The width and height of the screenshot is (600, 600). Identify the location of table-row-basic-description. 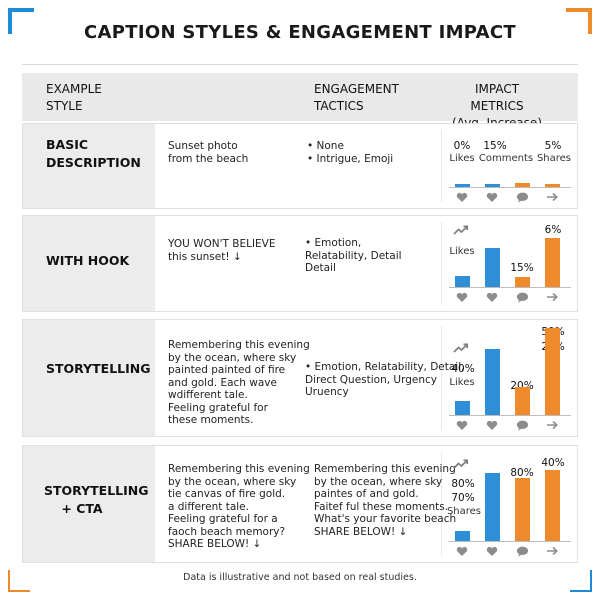
(300, 166).